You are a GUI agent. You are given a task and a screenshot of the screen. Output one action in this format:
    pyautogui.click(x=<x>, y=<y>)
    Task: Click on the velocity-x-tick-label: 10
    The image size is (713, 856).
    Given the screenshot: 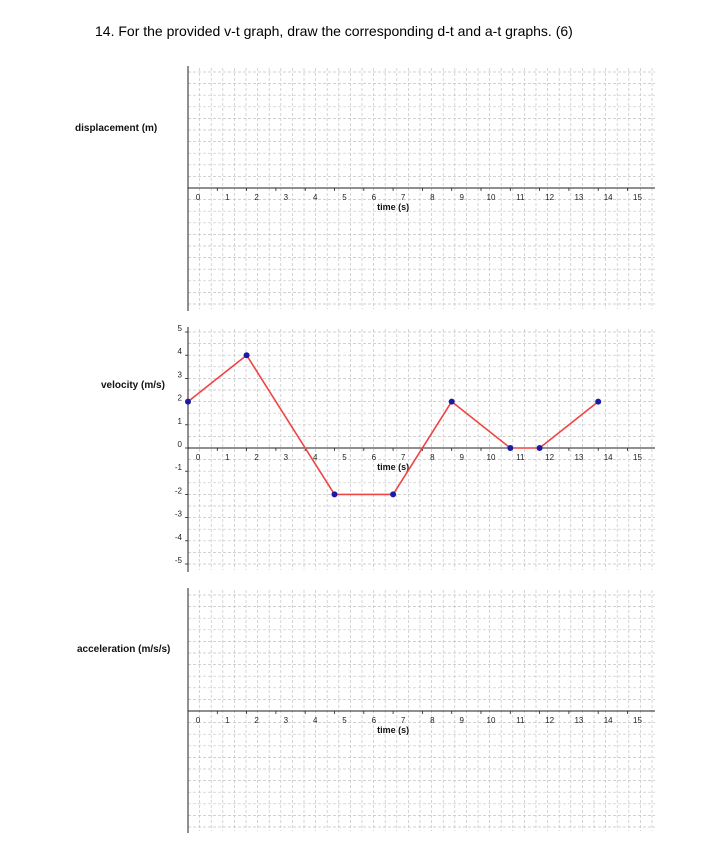 What is the action you would take?
    pyautogui.click(x=491, y=457)
    